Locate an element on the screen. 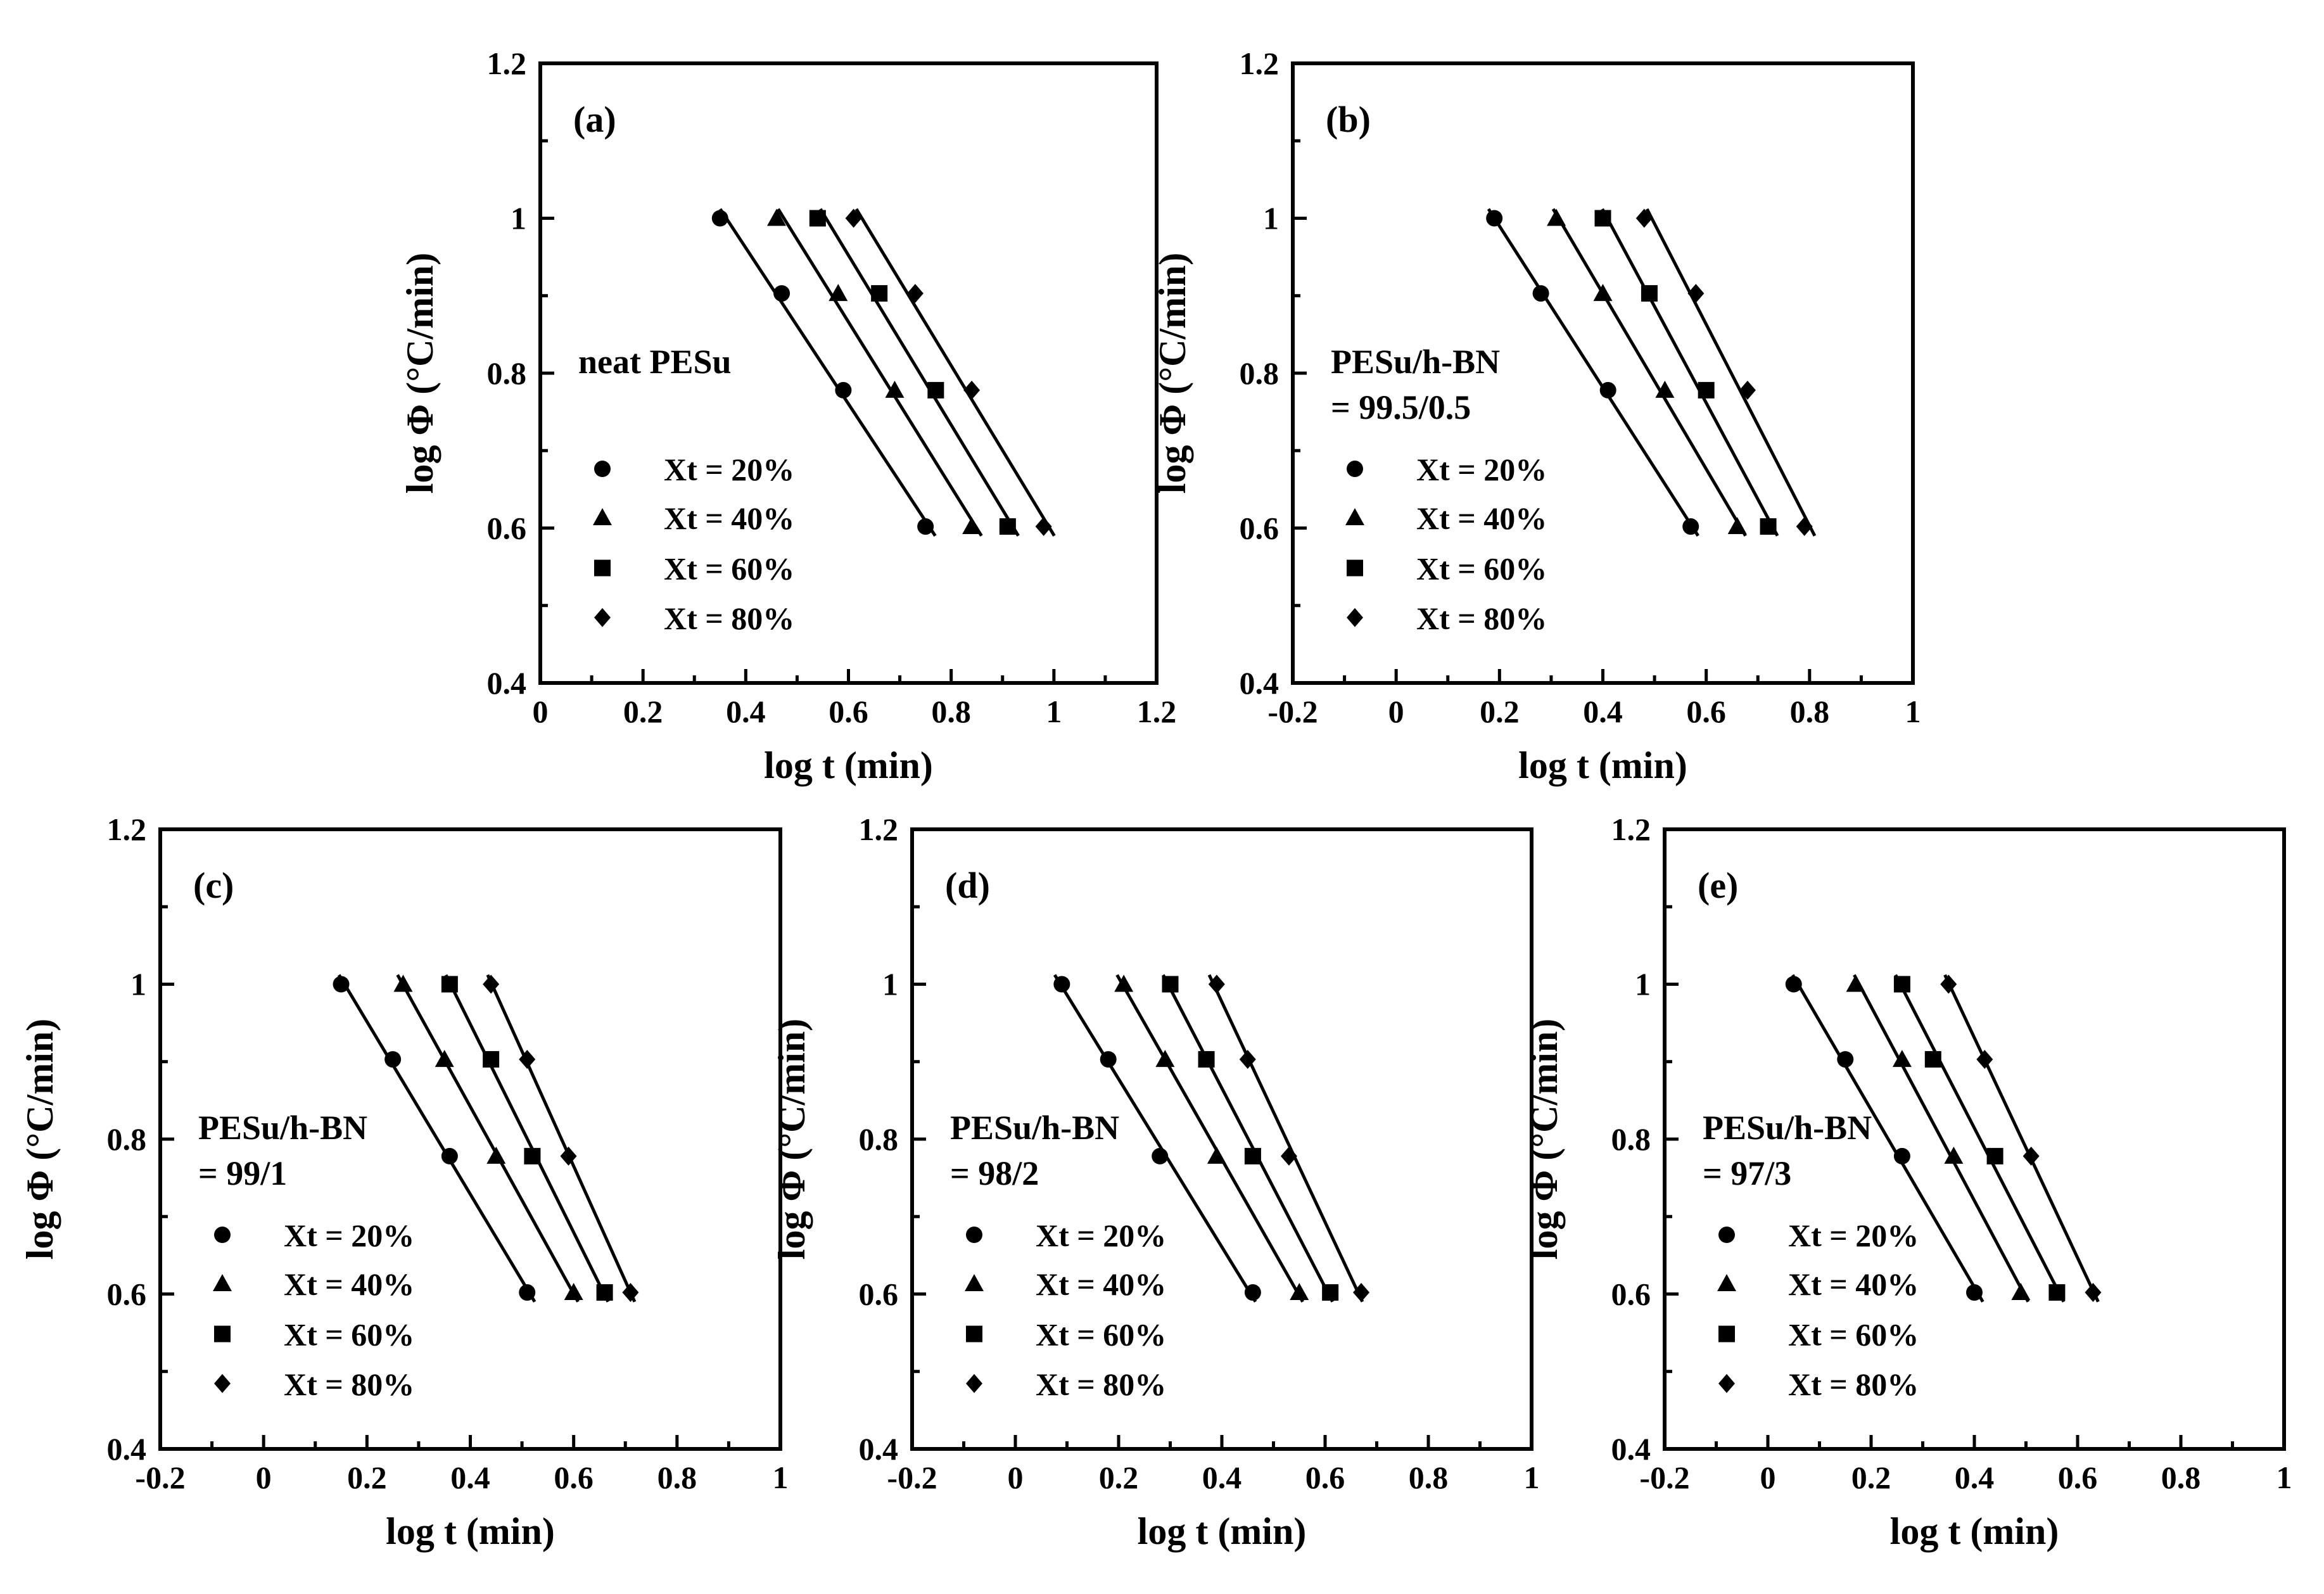 This screenshot has height=1594, width=2324. panel-label: (a) is located at coordinates (594, 119).